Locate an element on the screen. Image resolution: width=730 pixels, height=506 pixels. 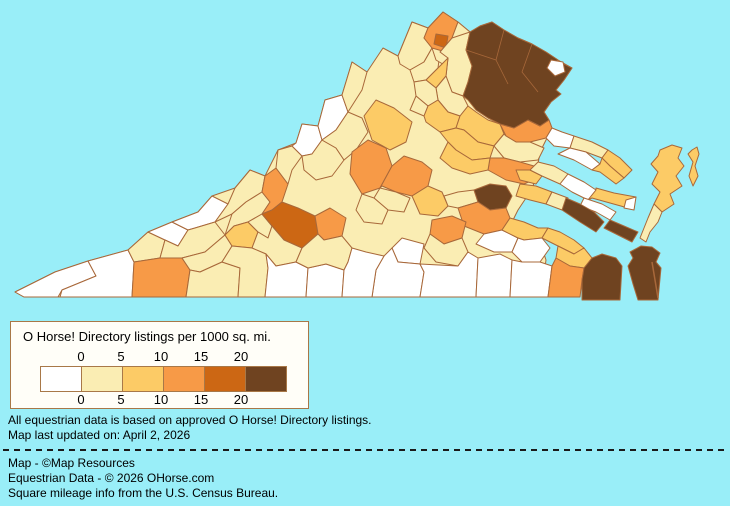
dashed-divider is located at coordinates (365, 450).